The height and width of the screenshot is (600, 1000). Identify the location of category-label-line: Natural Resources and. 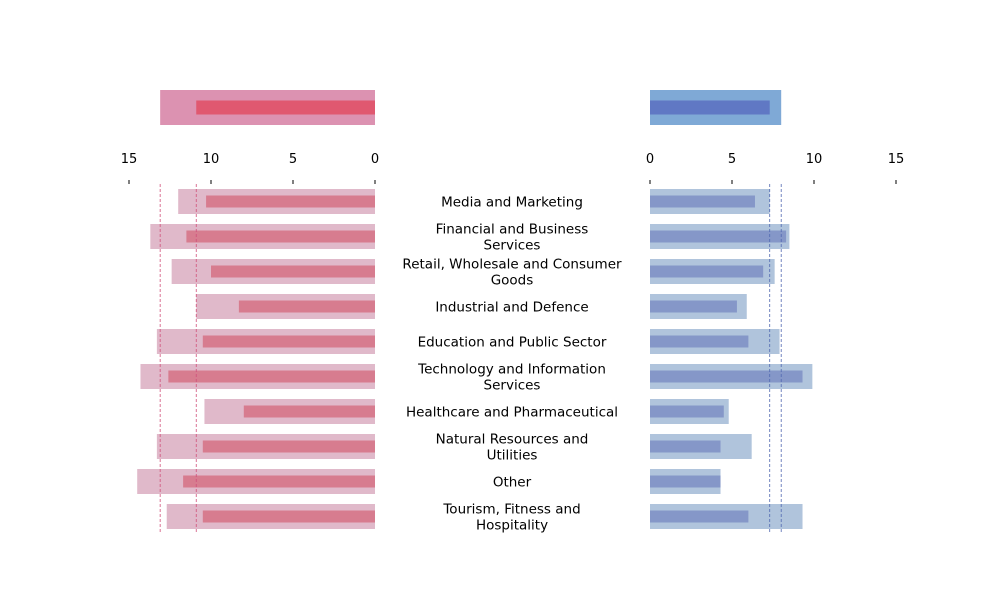
(512, 440).